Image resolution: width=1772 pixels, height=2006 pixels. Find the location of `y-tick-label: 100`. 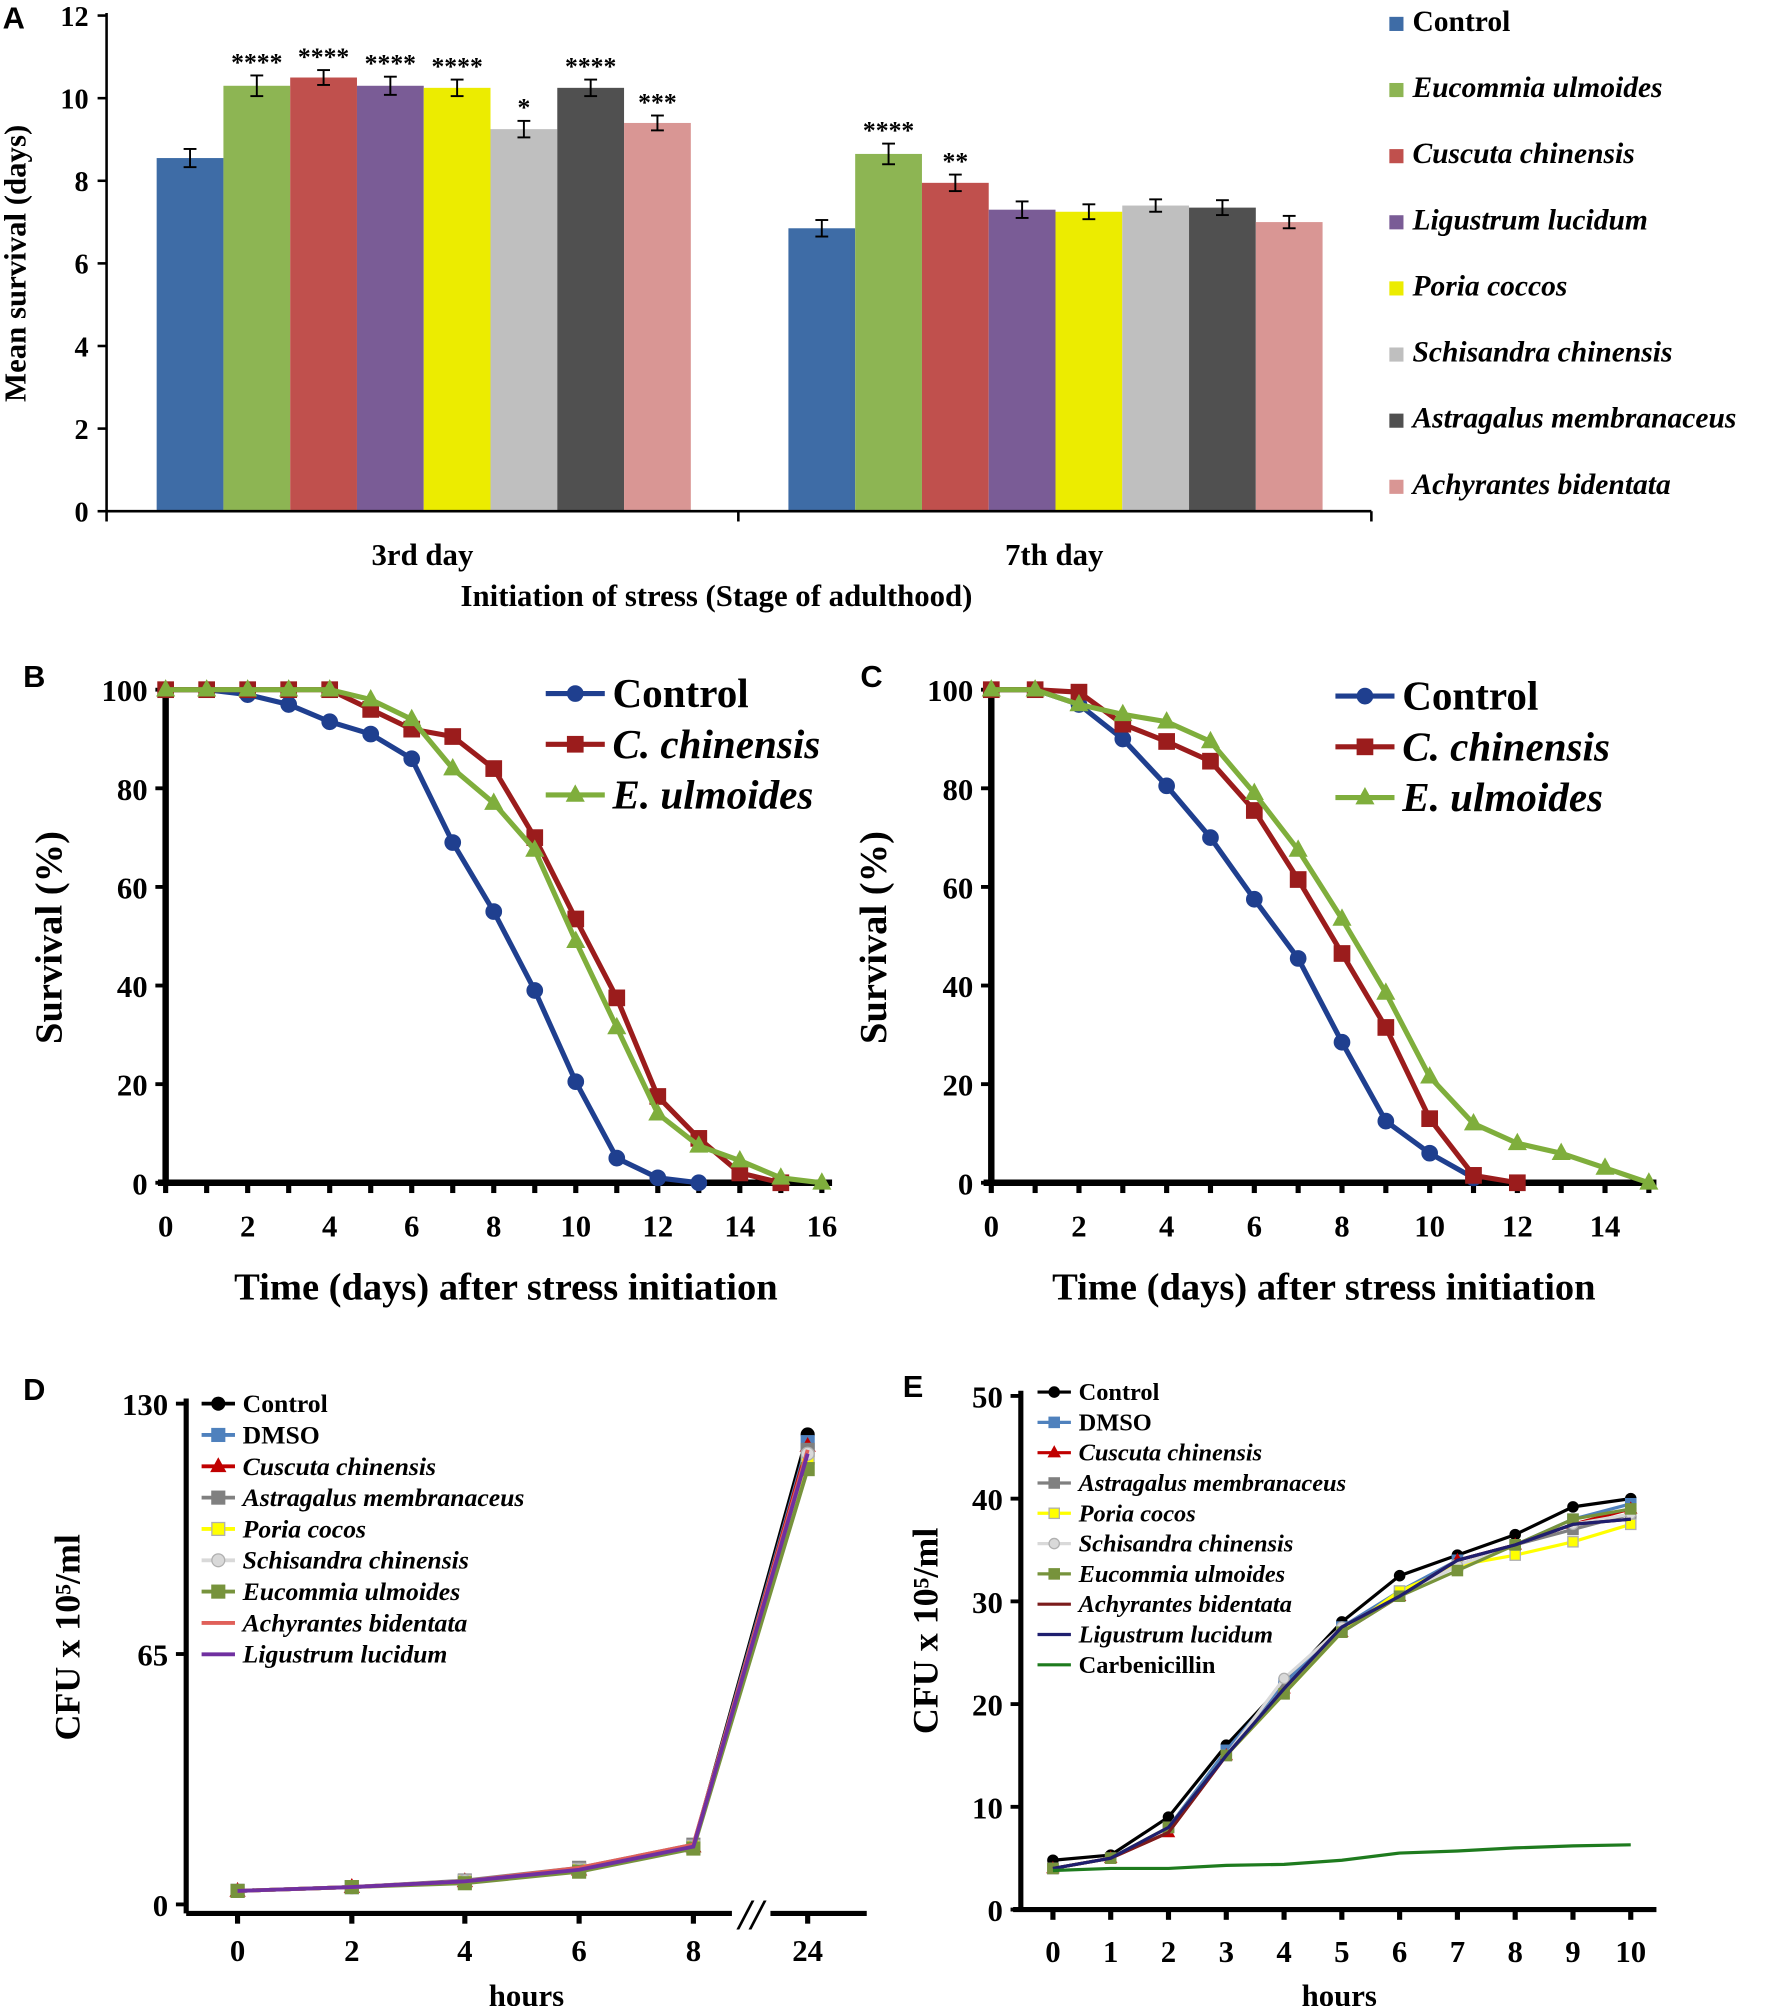

y-tick-label: 100 is located at coordinates (124, 691).